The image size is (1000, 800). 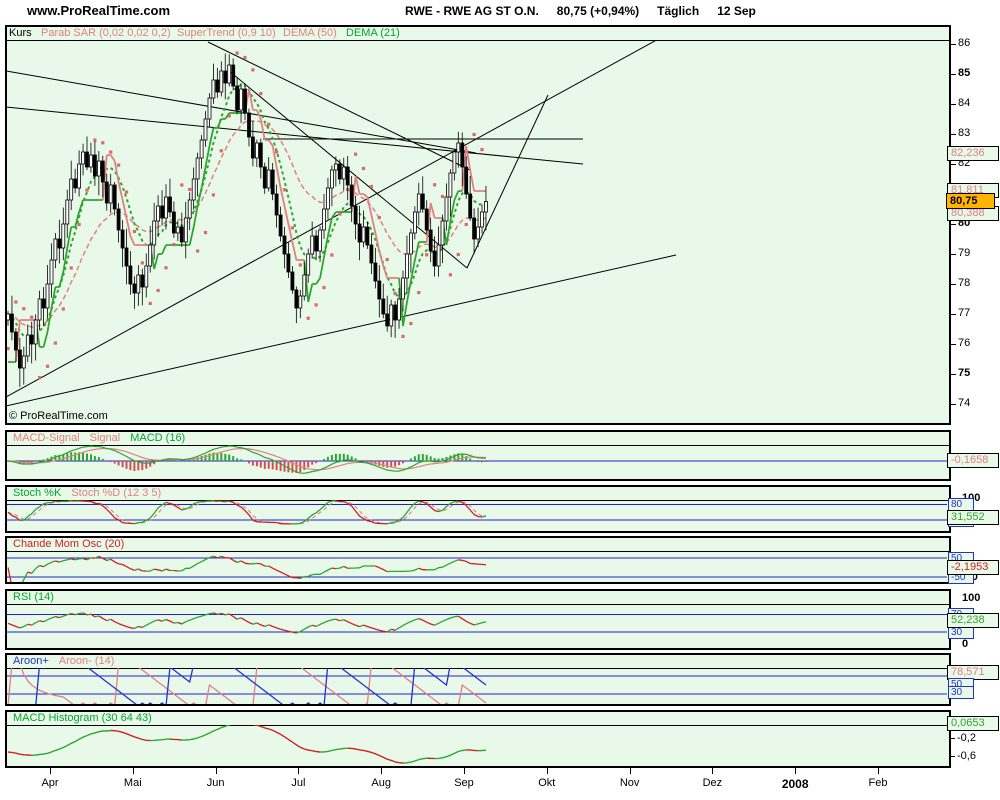 I want to click on panel-stoch-label: Stoch %K Stoch %D (12 3 5), so click(x=478, y=494).